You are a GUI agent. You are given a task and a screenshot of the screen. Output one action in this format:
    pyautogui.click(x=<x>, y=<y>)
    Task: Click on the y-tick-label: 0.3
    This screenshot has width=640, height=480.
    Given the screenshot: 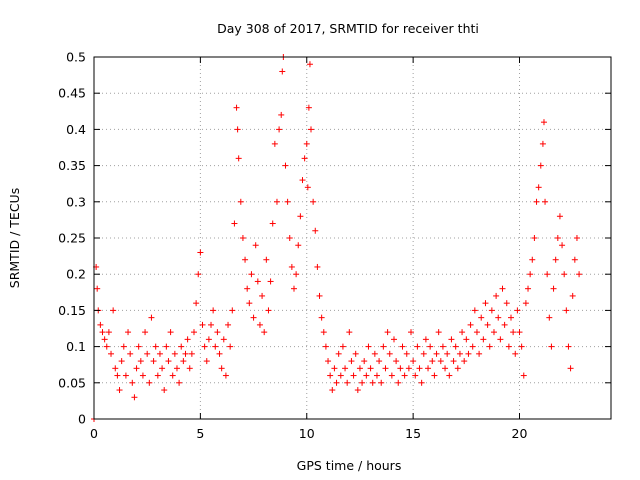 What is the action you would take?
    pyautogui.click(x=76, y=201)
    